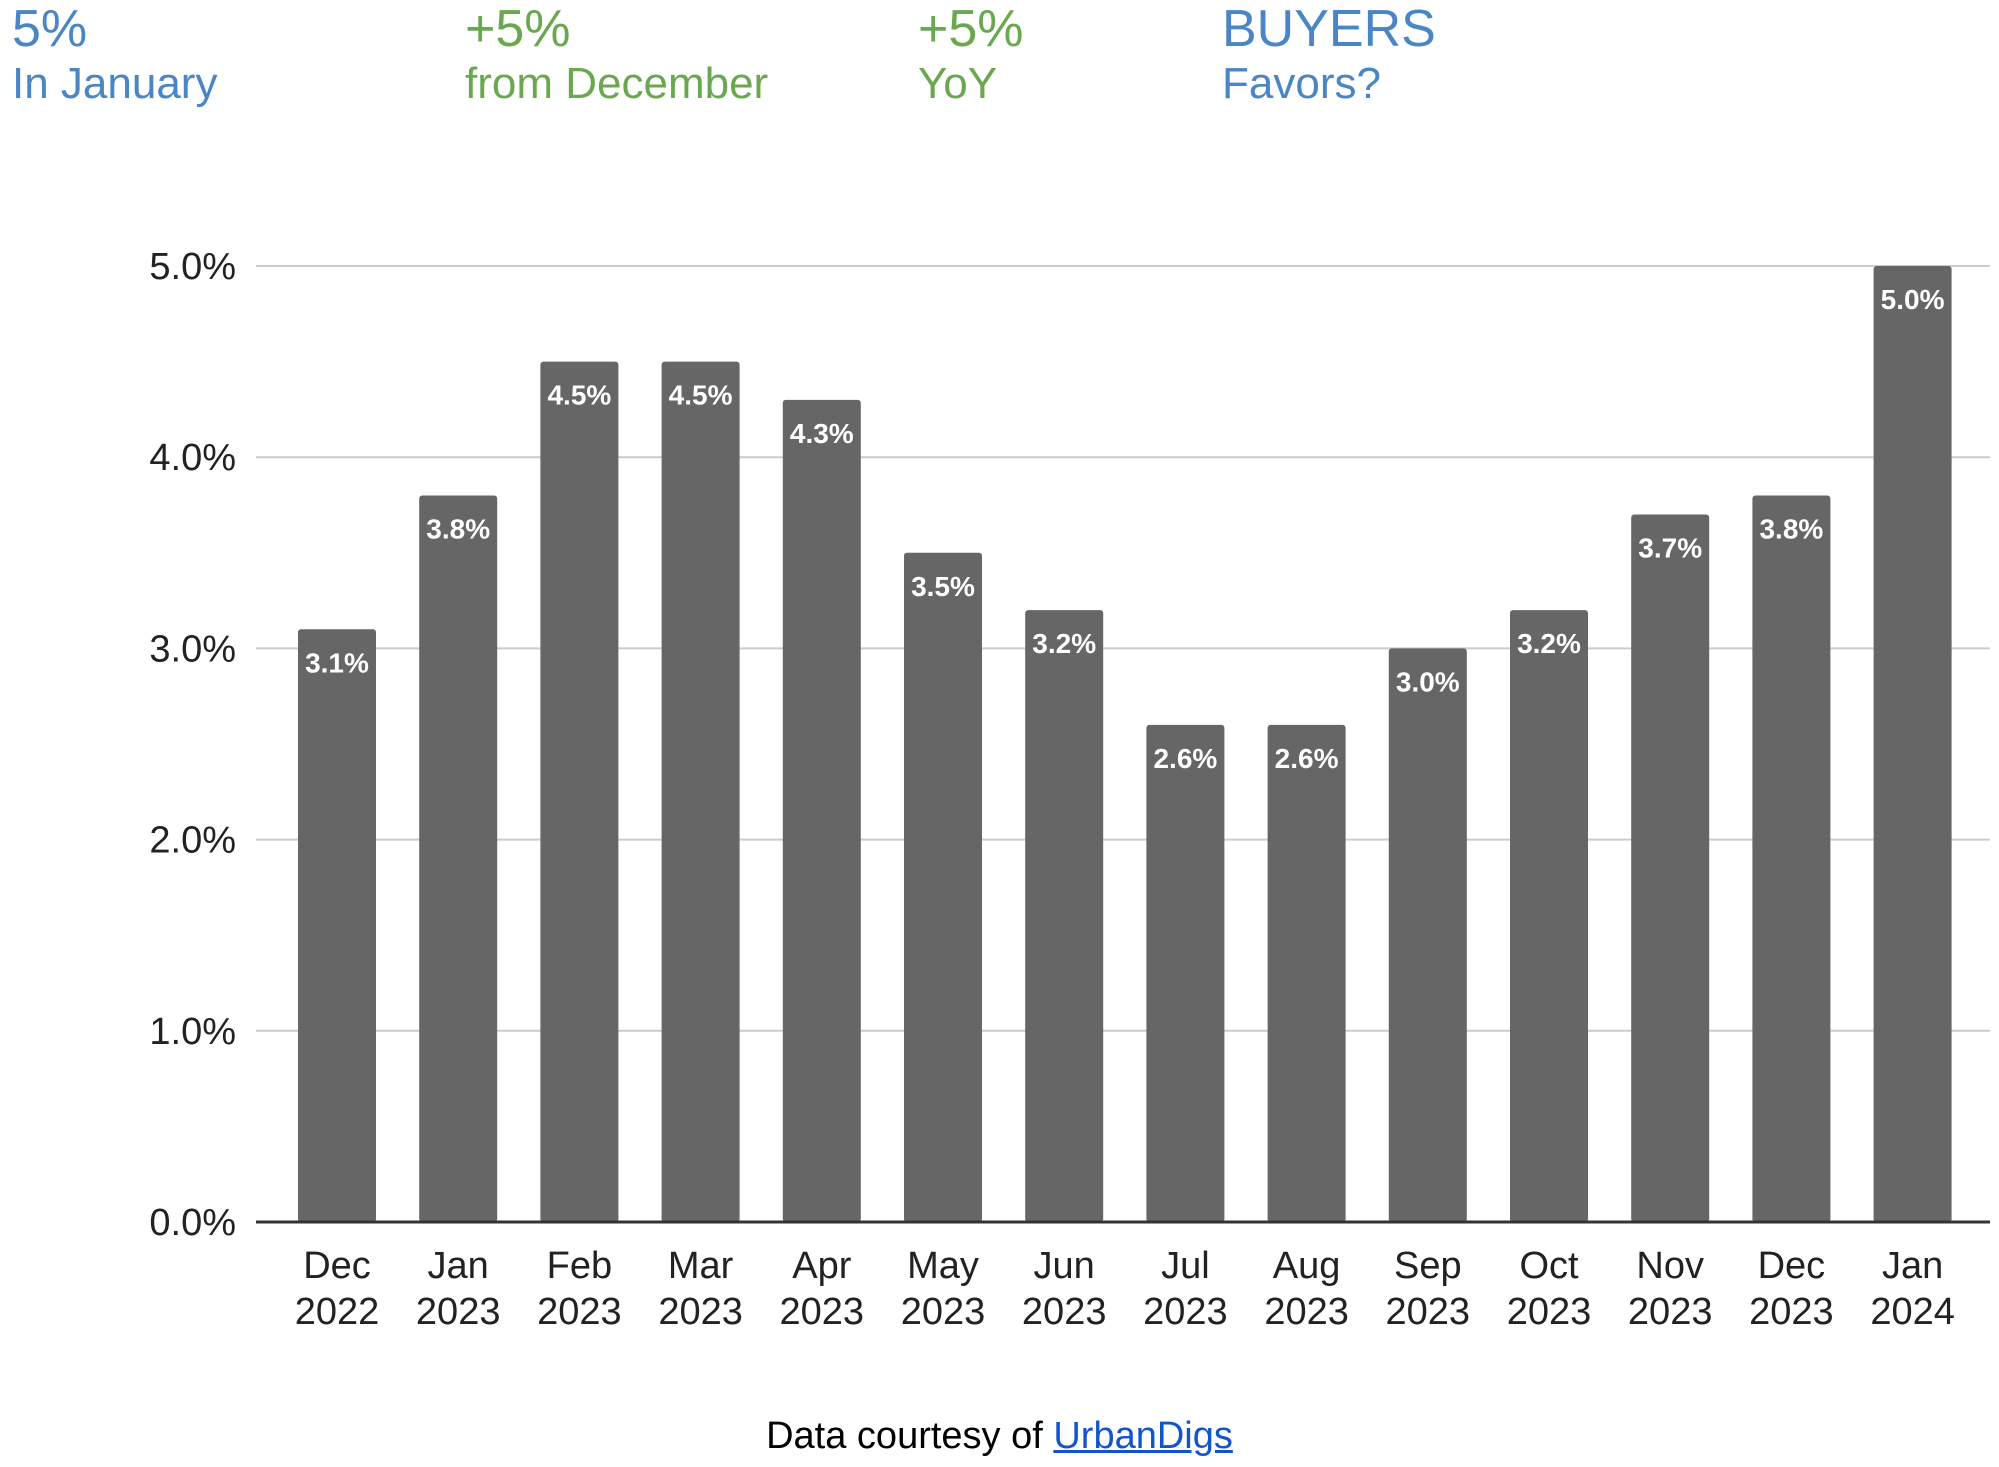 This screenshot has height=1467, width=1999. Describe the element at coordinates (1428, 1266) in the screenshot. I see `x-tick-label-month: Sep` at that location.